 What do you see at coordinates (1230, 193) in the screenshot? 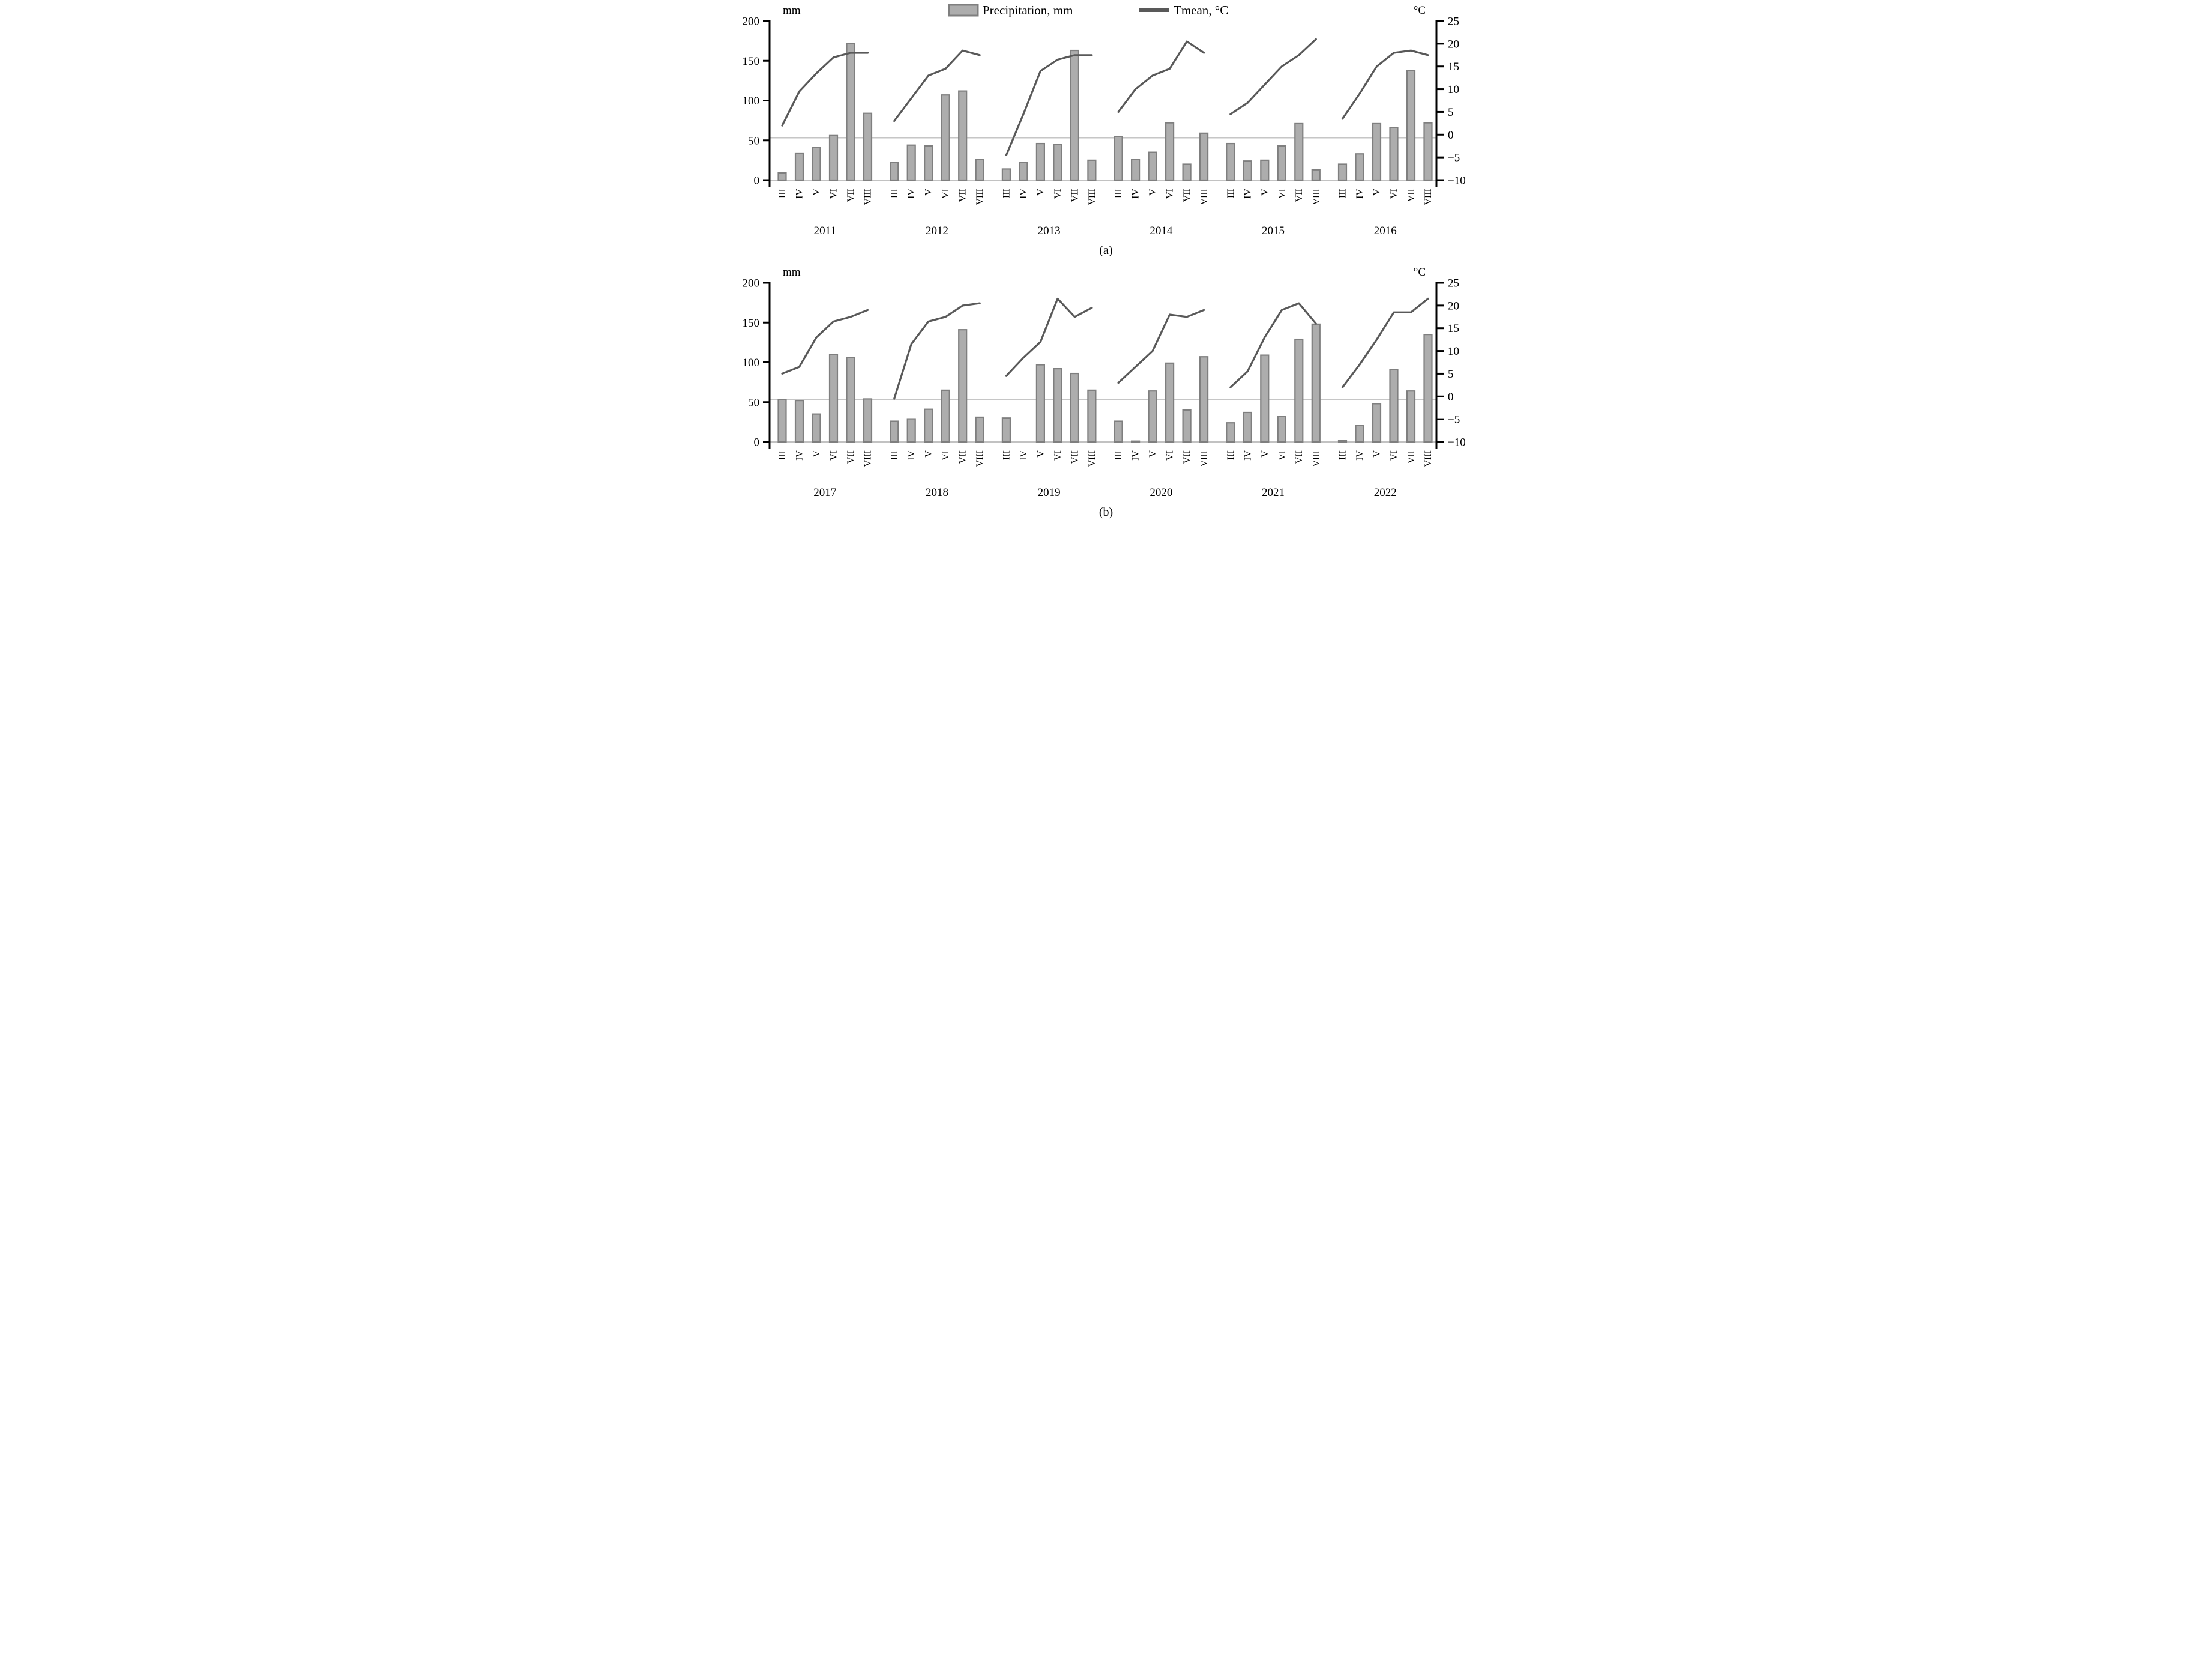
I see `month-label-2015-III: III` at bounding box center [1230, 193].